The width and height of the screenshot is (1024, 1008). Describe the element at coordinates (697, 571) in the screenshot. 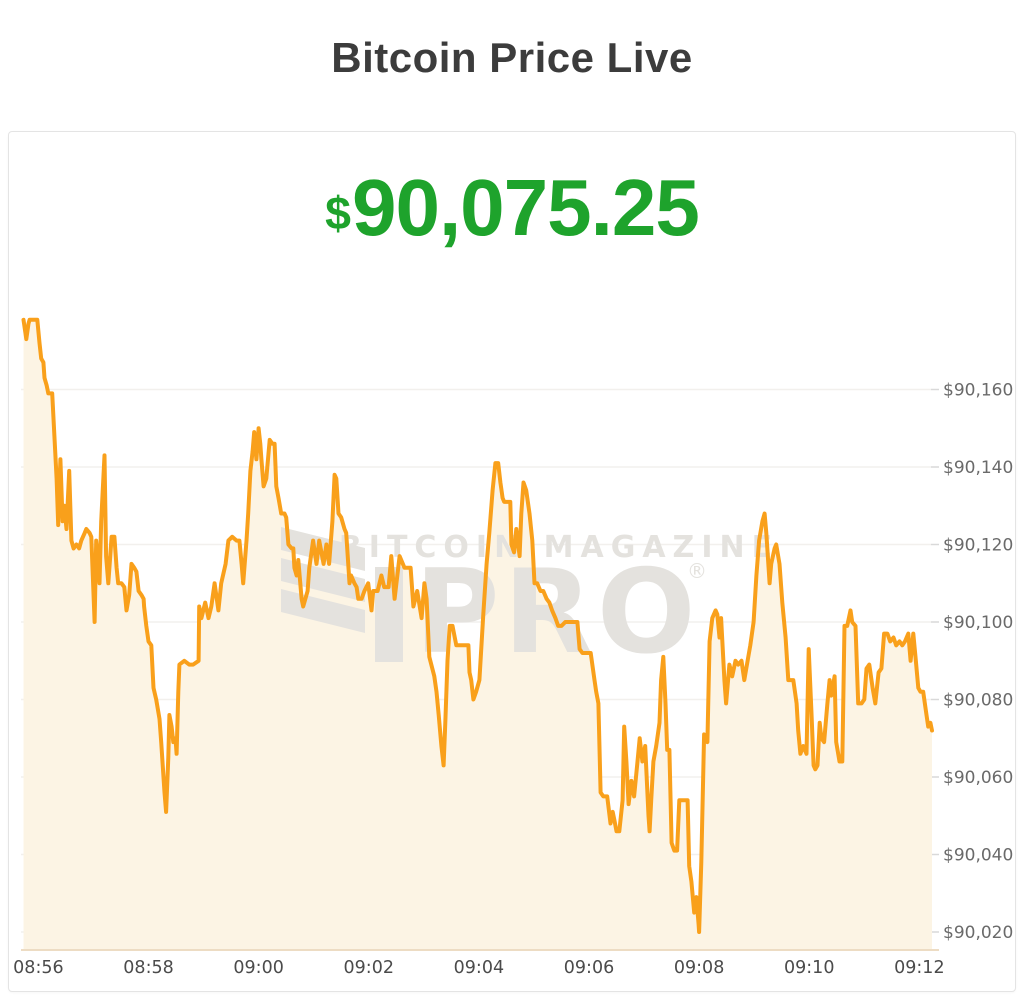

I see `registered-mark: ®` at that location.